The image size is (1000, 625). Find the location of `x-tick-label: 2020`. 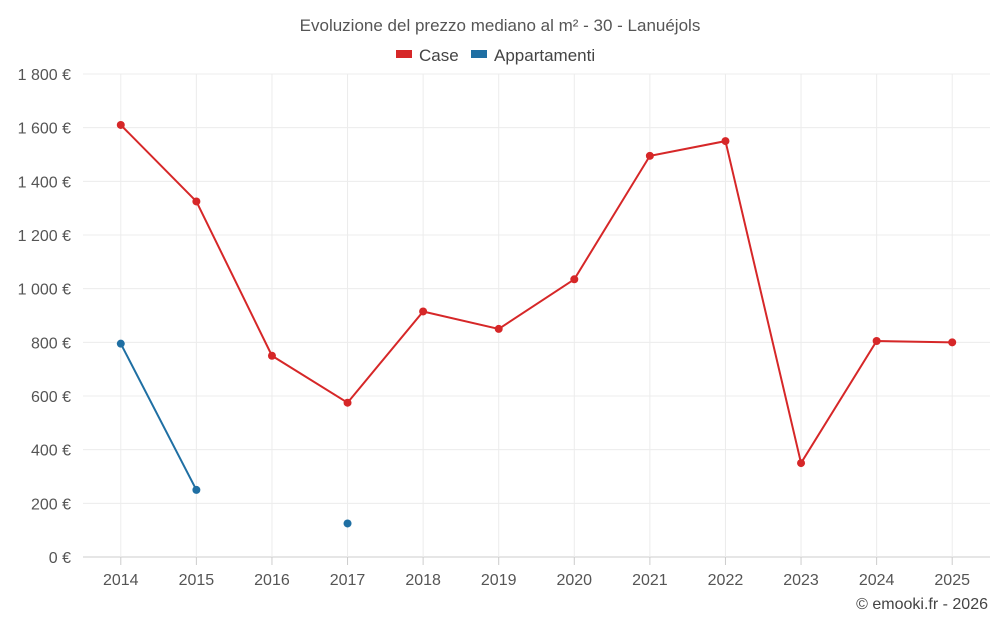

x-tick-label: 2020 is located at coordinates (574, 580).